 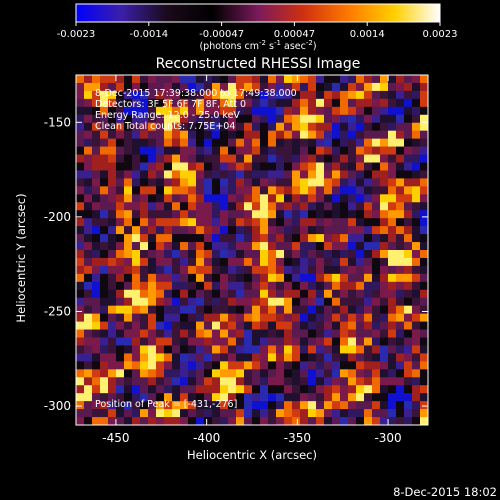 What do you see at coordinates (57, 311) in the screenshot?
I see `y-tick-label: -250` at bounding box center [57, 311].